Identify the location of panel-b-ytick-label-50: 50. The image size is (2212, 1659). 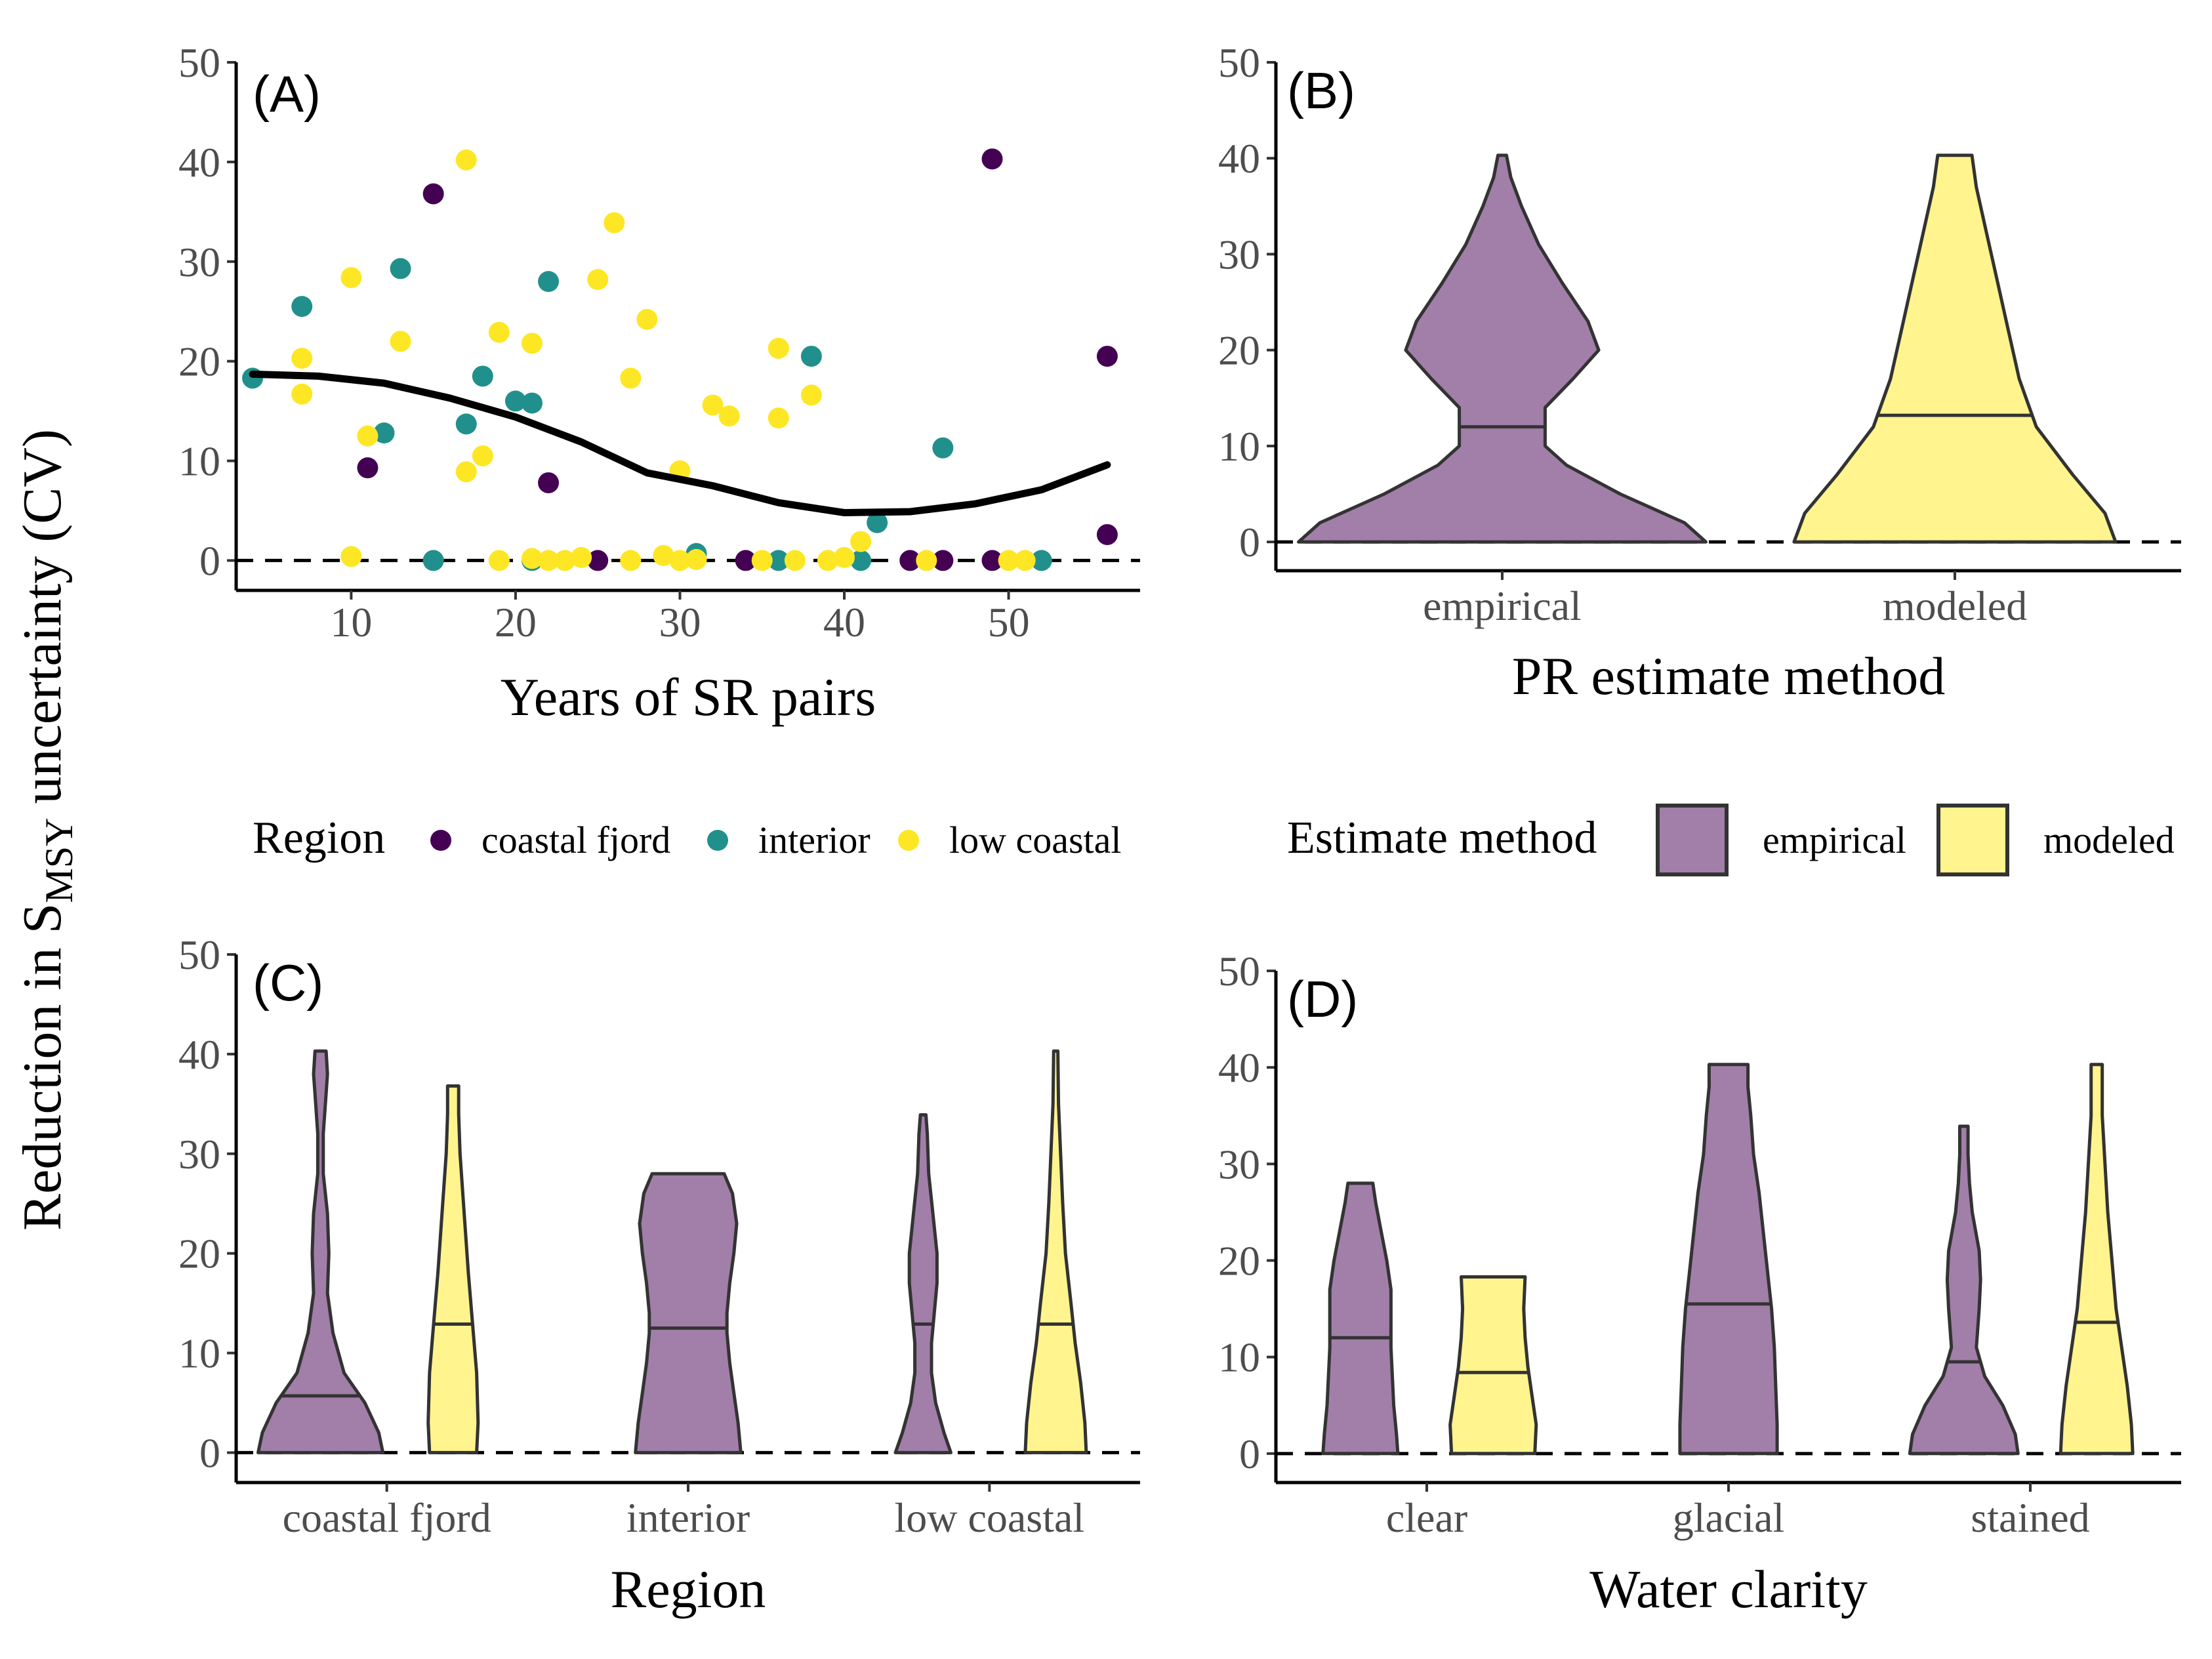
(1239, 62).